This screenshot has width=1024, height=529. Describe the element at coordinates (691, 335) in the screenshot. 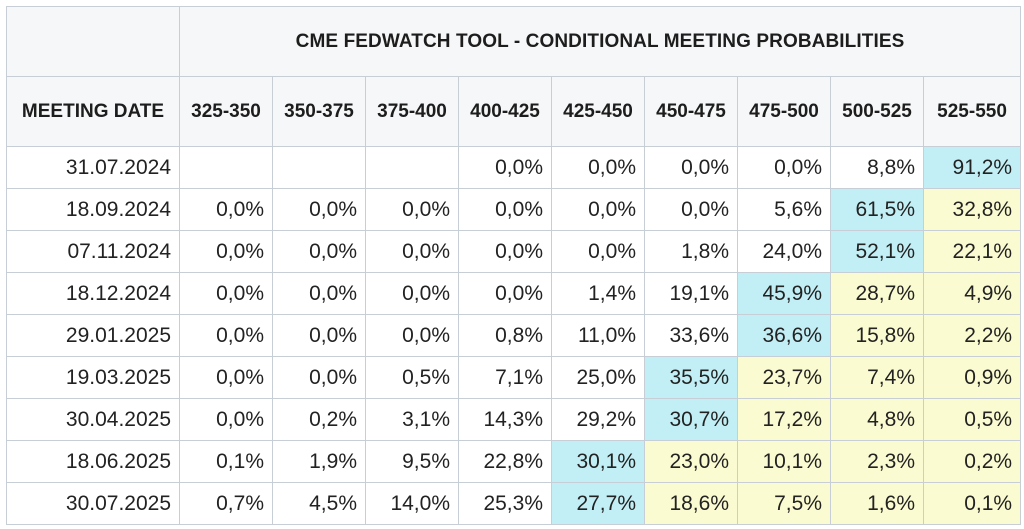

I see `probability-cell: 33,6%` at that location.